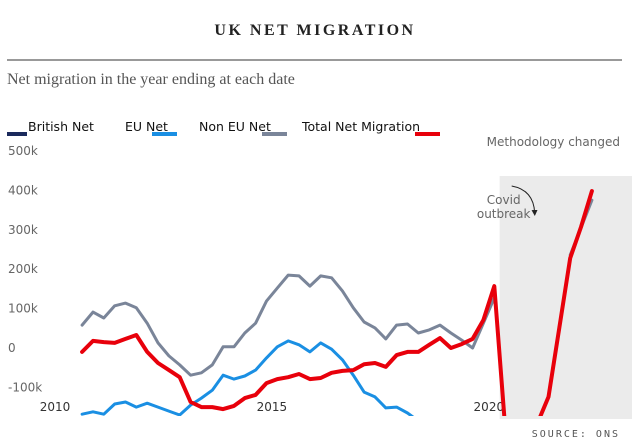  What do you see at coordinates (235, 126) in the screenshot?
I see `legend-label: Non EU Net` at bounding box center [235, 126].